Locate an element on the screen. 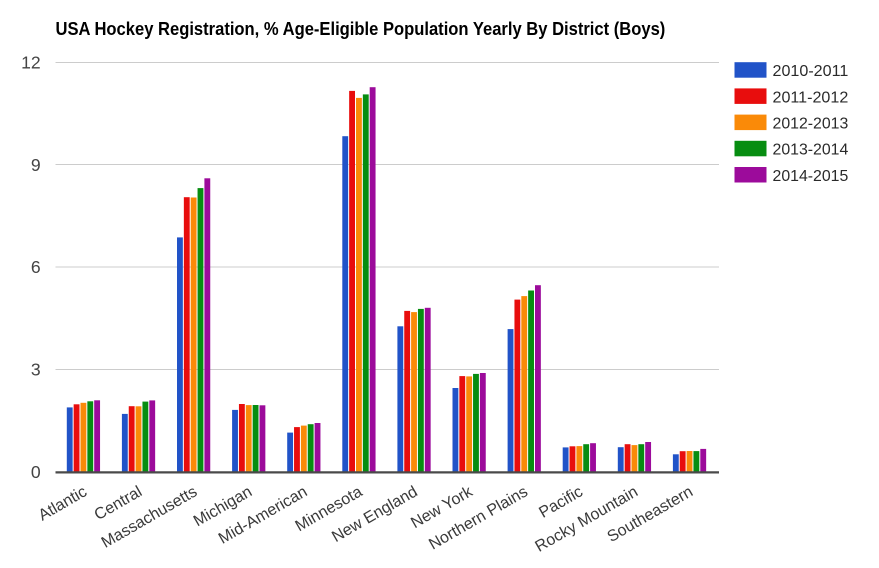 The width and height of the screenshot is (879, 568). svg-text: 3 is located at coordinates (36, 370).